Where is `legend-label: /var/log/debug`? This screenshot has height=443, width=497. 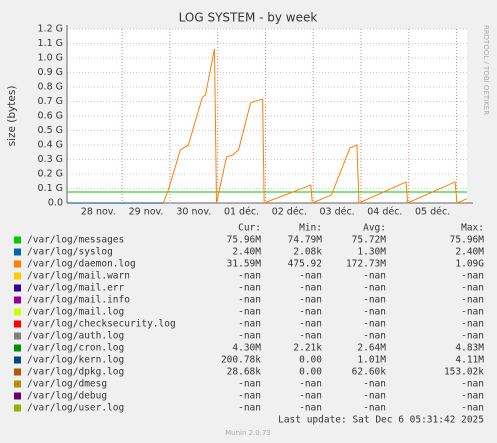
legend-label: /var/log/debug is located at coordinates (67, 396).